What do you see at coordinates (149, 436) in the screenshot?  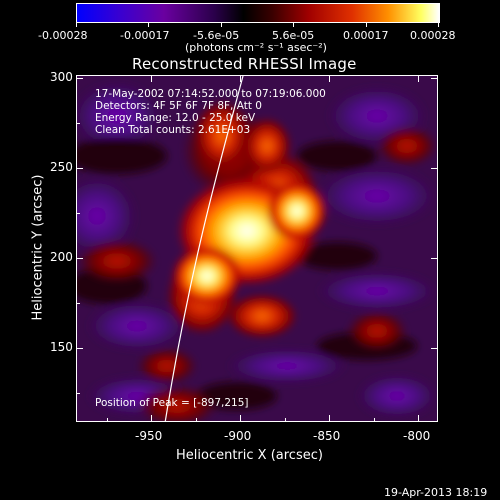 I see `x-tick-label: -950` at bounding box center [149, 436].